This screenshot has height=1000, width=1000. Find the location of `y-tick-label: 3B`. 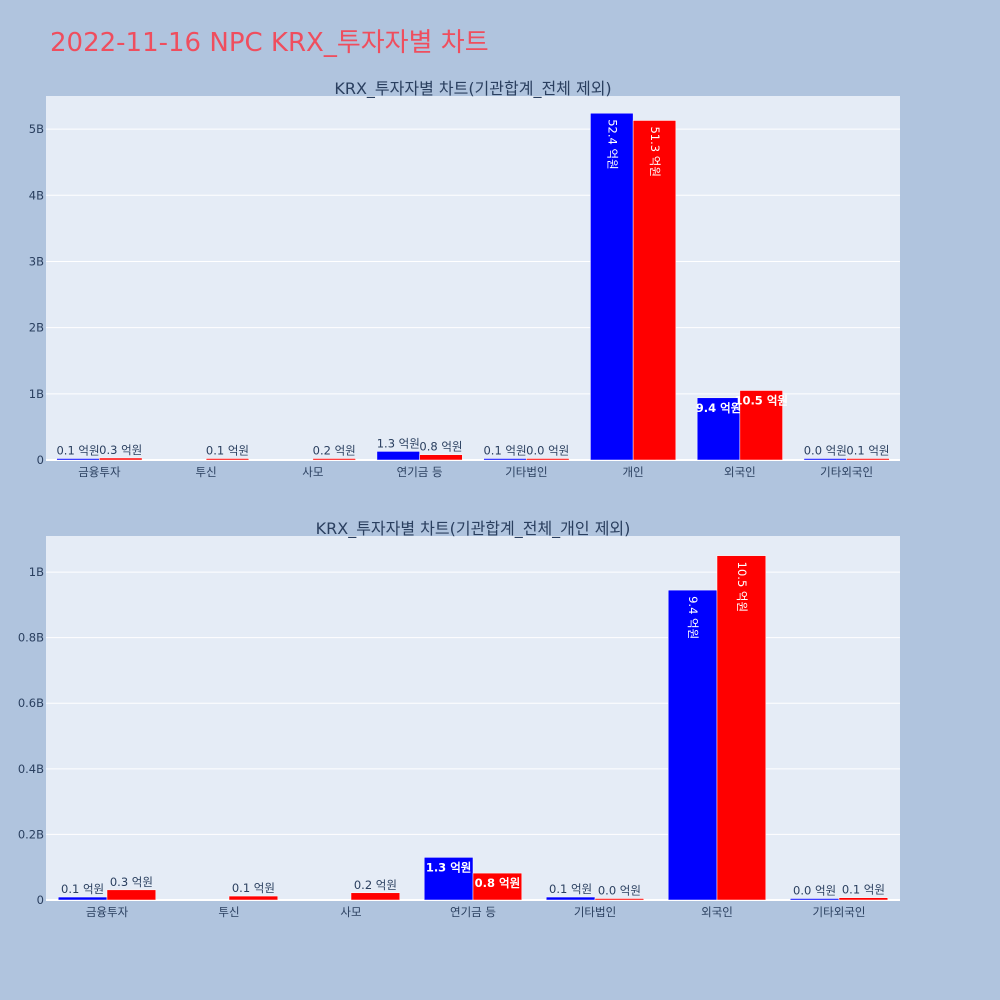

y-tick-label: 3B is located at coordinates (36, 261).